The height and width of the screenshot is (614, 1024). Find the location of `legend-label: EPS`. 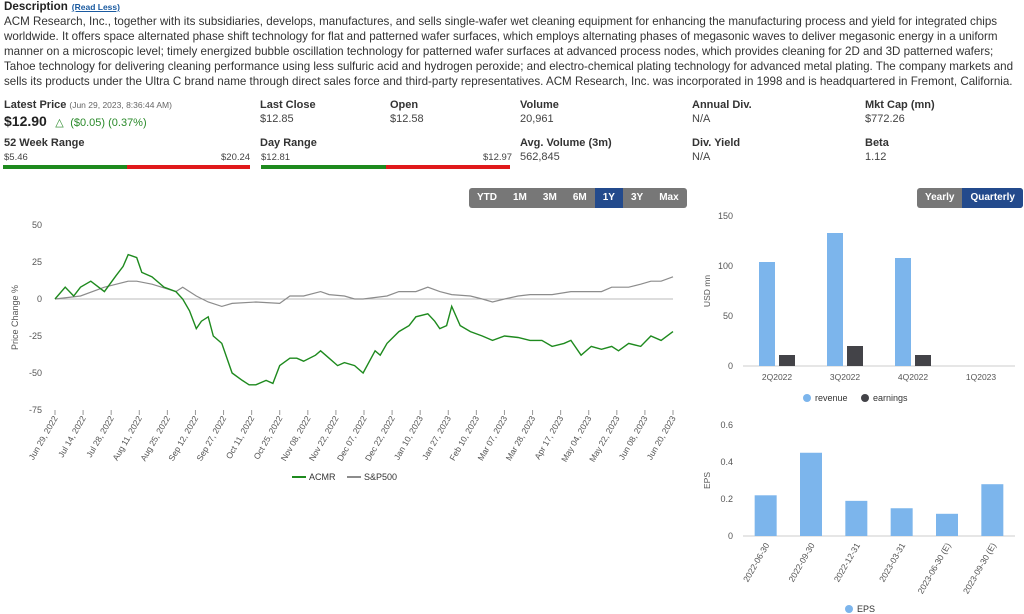

legend-label: EPS is located at coordinates (866, 609).